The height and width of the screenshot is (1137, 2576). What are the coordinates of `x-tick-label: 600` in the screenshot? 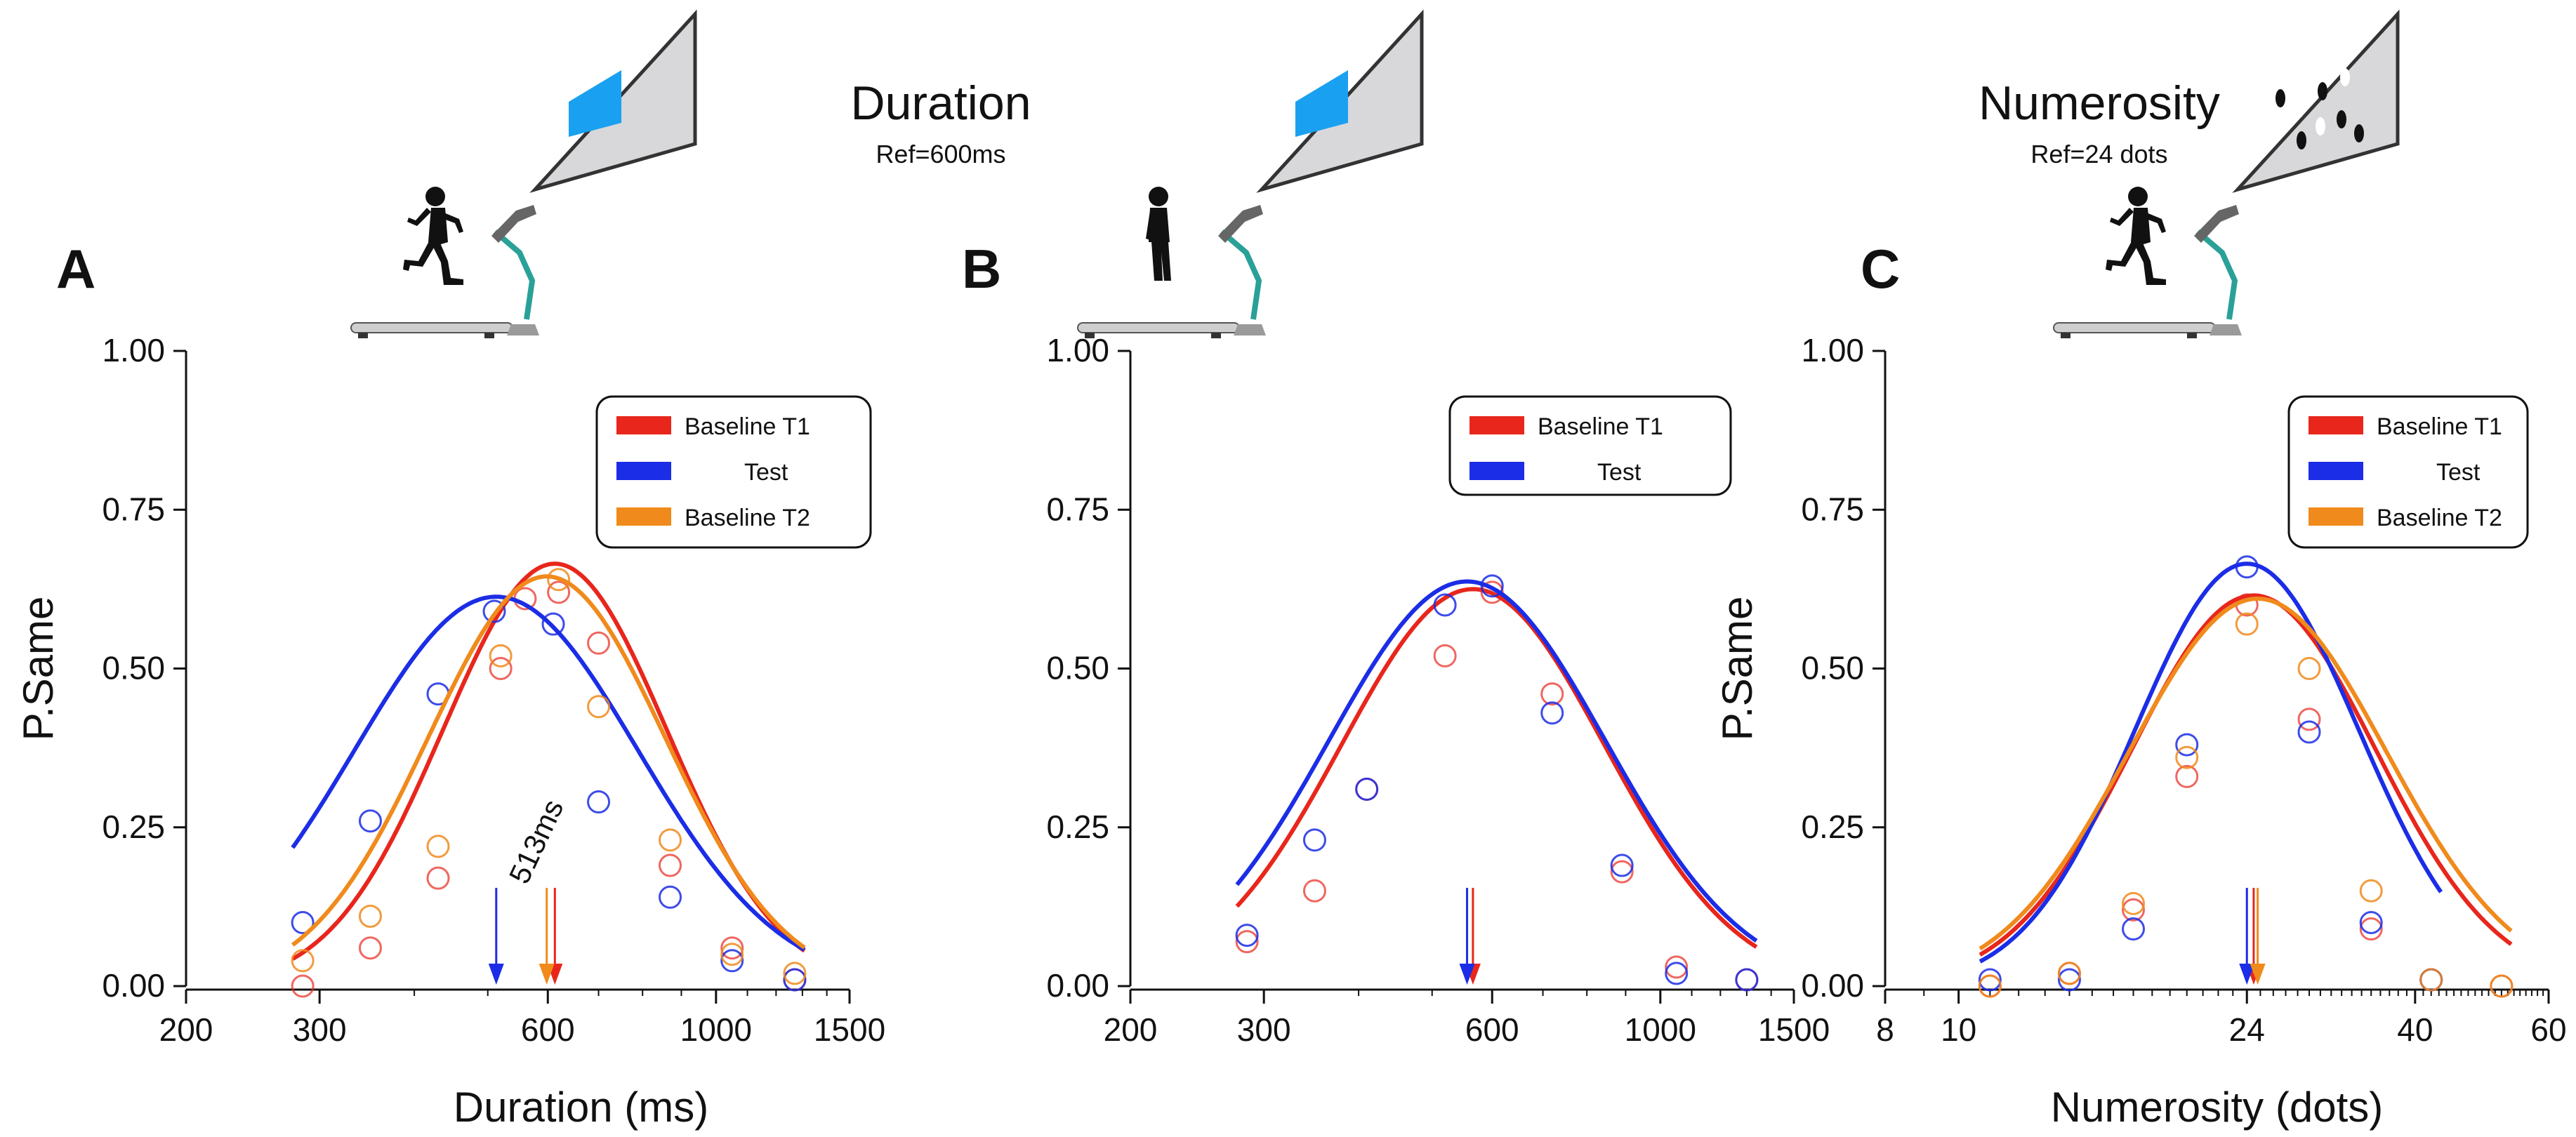 It's located at (548, 1030).